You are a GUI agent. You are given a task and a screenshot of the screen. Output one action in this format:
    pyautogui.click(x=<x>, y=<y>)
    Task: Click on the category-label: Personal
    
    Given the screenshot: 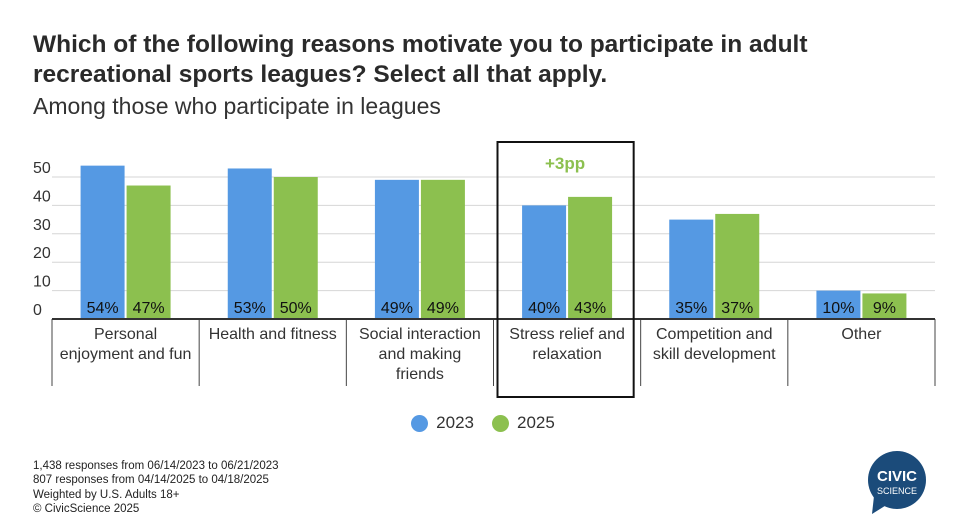 What is the action you would take?
    pyautogui.click(x=125, y=334)
    